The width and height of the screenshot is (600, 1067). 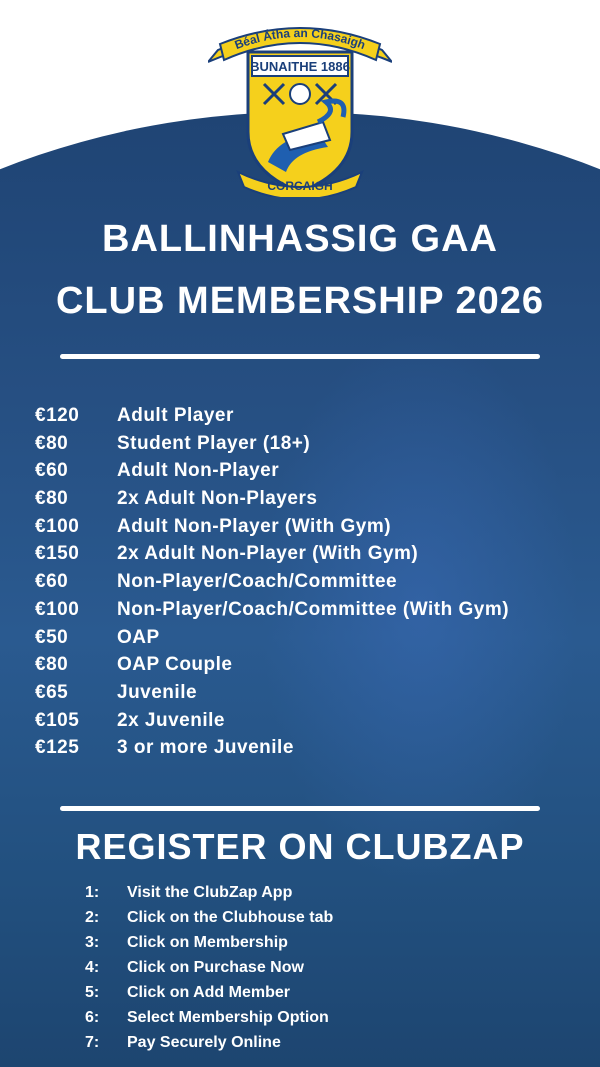 I want to click on membership-row: €80 Student Player (18+), so click(x=315, y=447).